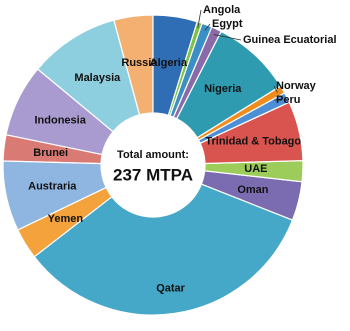  Describe the element at coordinates (296, 86) in the screenshot. I see `slice-label: Norway` at that location.